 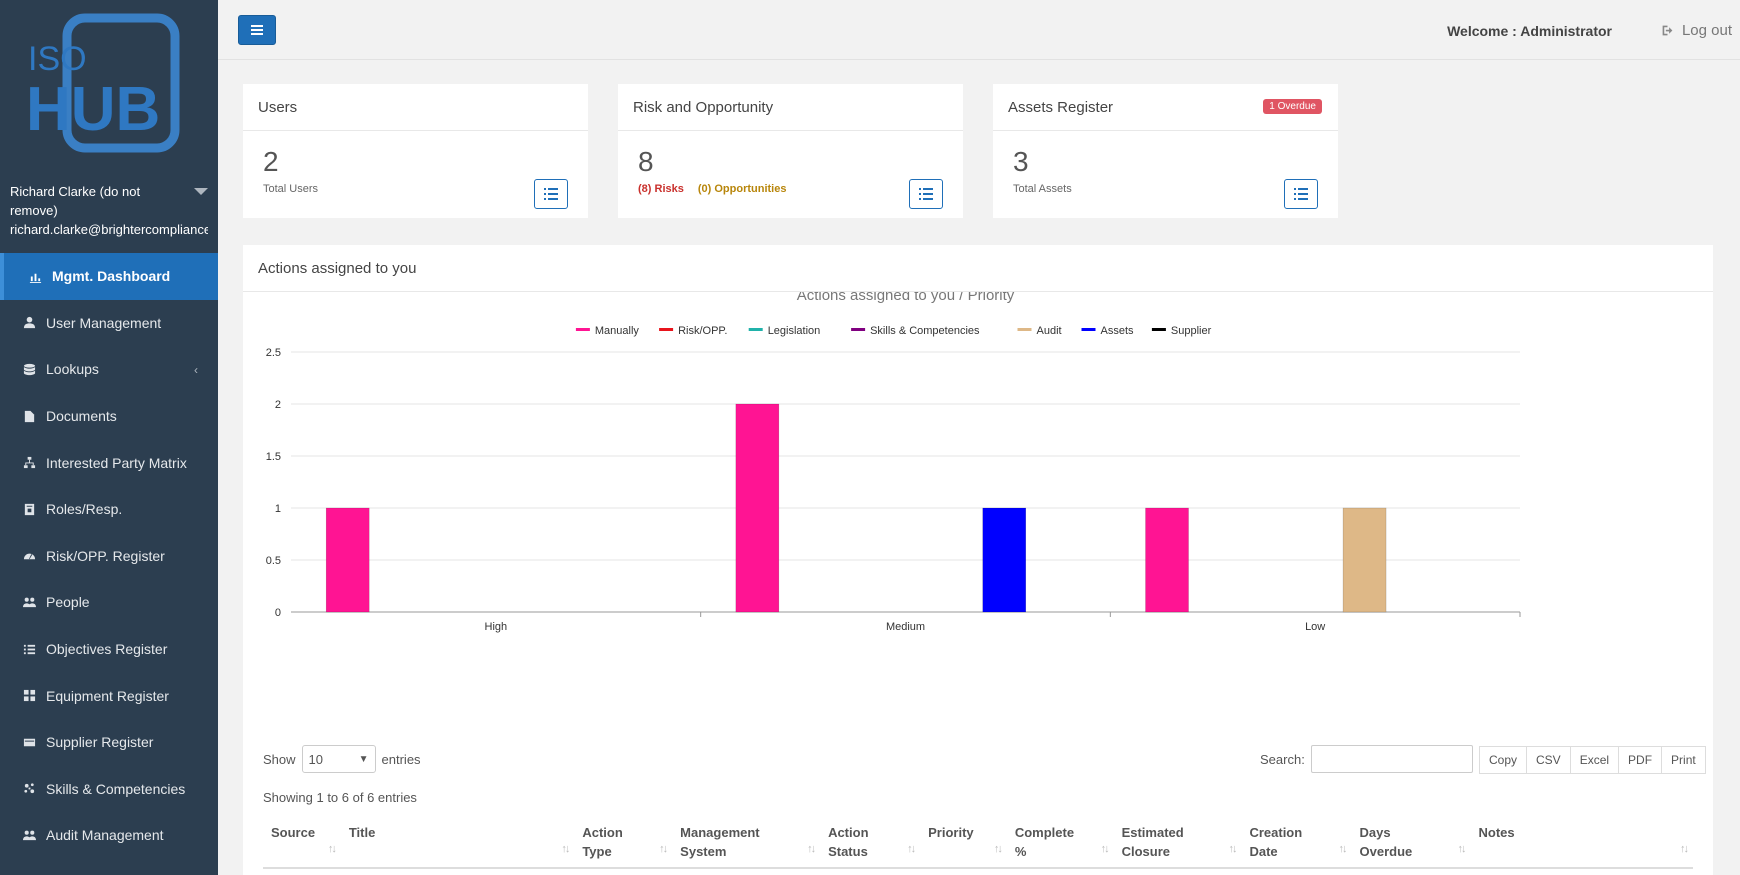 I want to click on sidebar-item-people: People, so click(x=109, y=602).